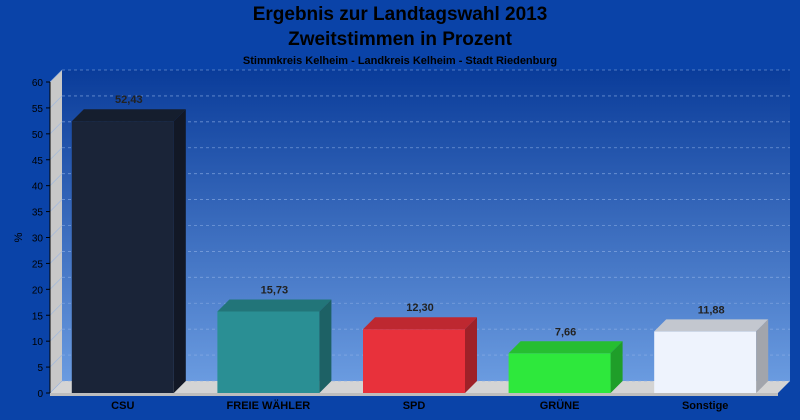 Image resolution: width=800 pixels, height=420 pixels. Describe the element at coordinates (38, 83) in the screenshot. I see `y-tick-label: 60` at that location.